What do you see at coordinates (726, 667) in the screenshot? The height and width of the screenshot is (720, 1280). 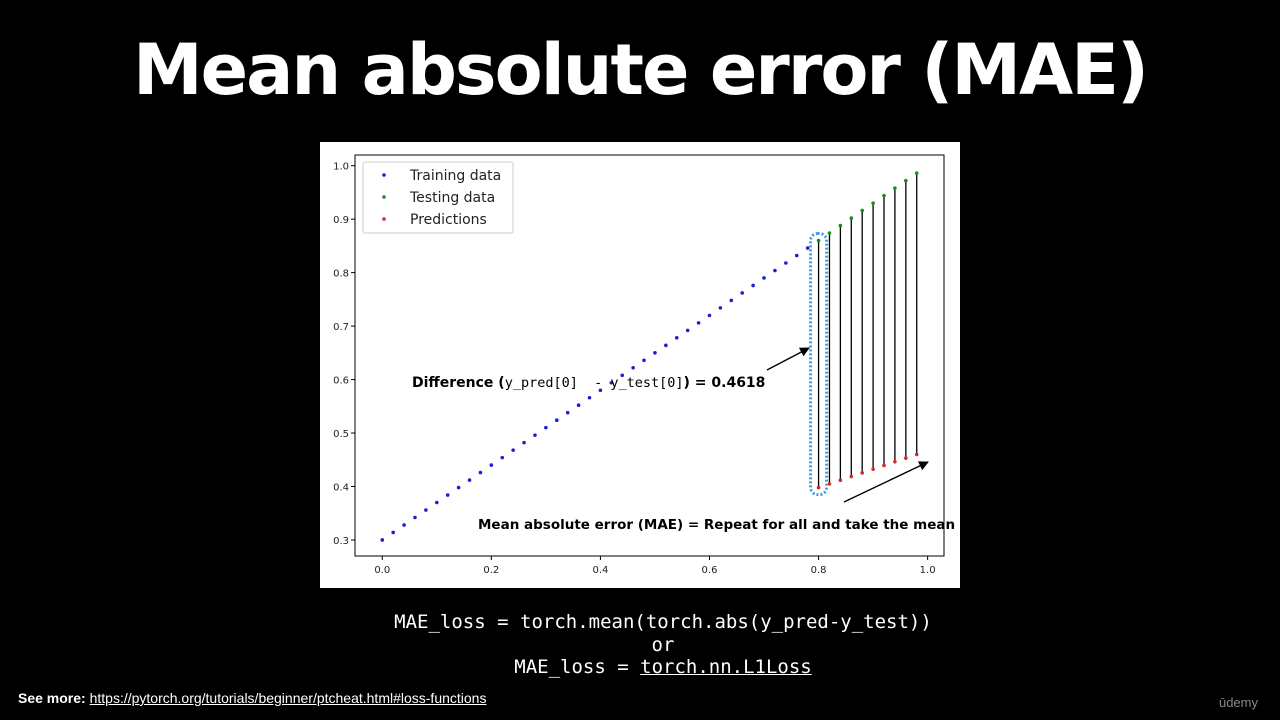 I see `l1loss-link: torch.nn.L1Loss` at bounding box center [726, 667].